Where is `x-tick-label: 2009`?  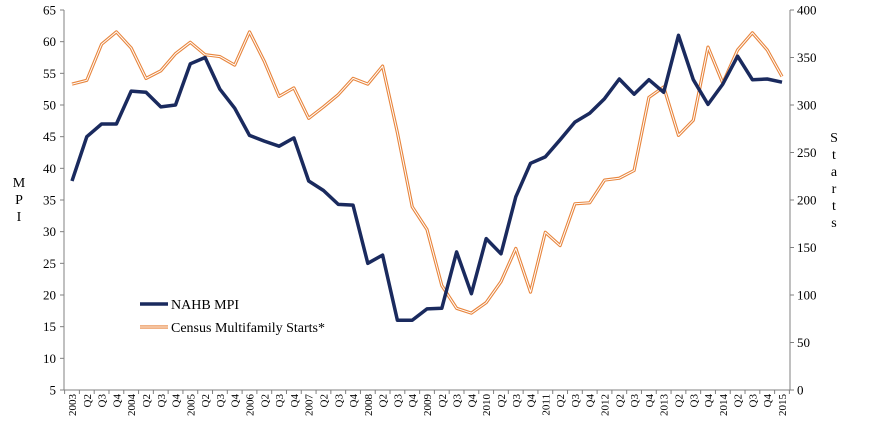 x-tick-label: 2009 is located at coordinates (428, 405).